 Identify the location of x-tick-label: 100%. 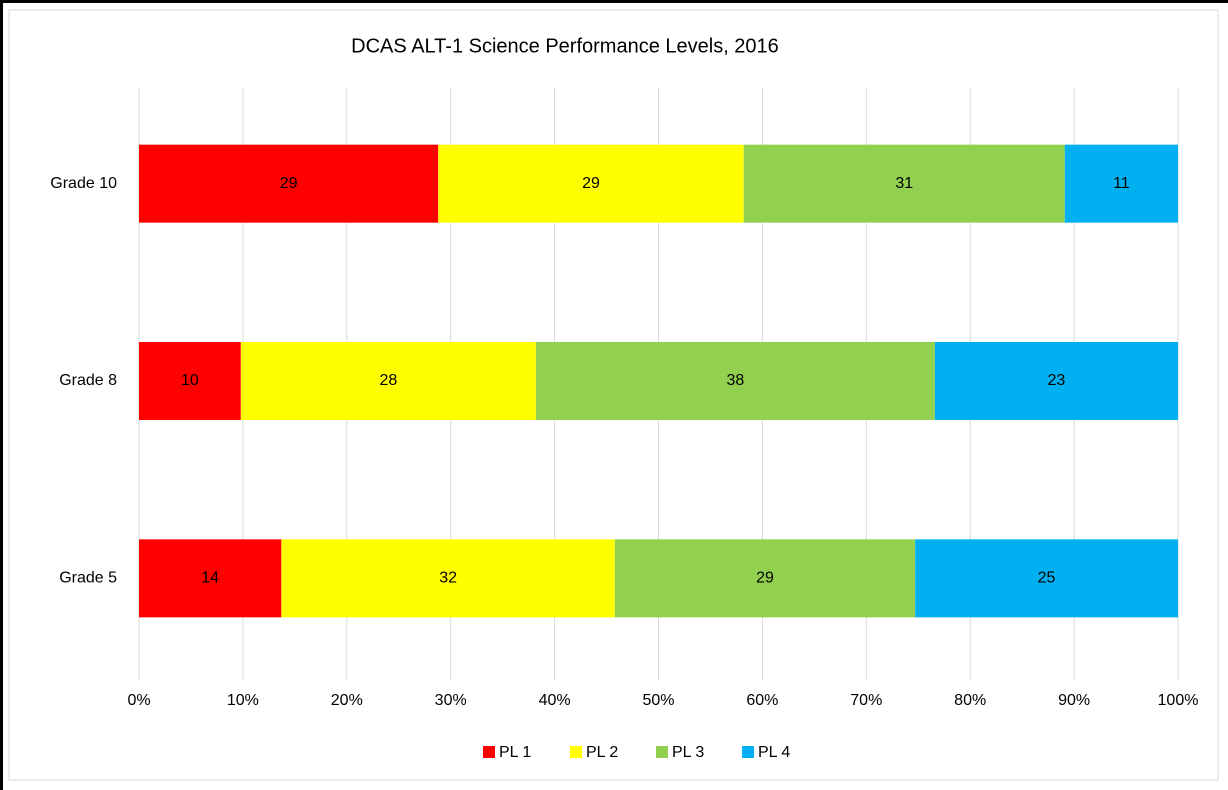
(1178, 700).